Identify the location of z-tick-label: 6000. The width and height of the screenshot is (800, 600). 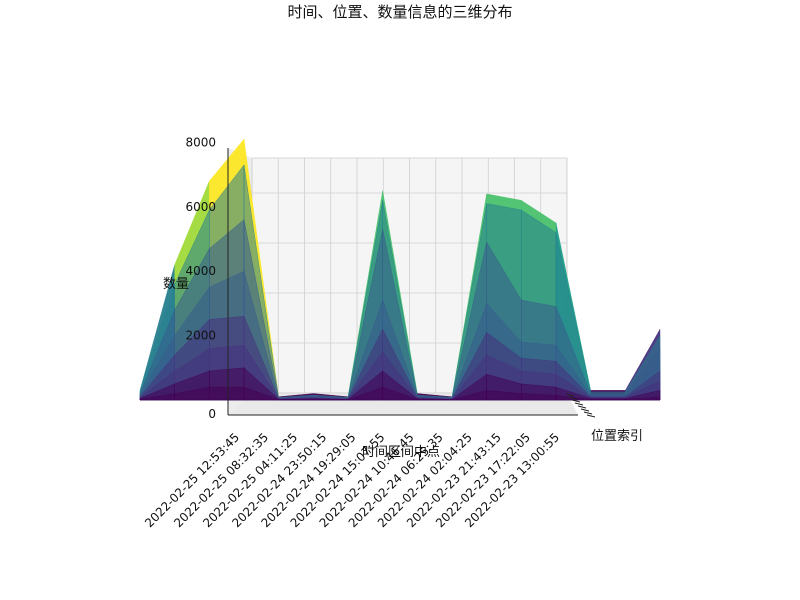
(200, 207).